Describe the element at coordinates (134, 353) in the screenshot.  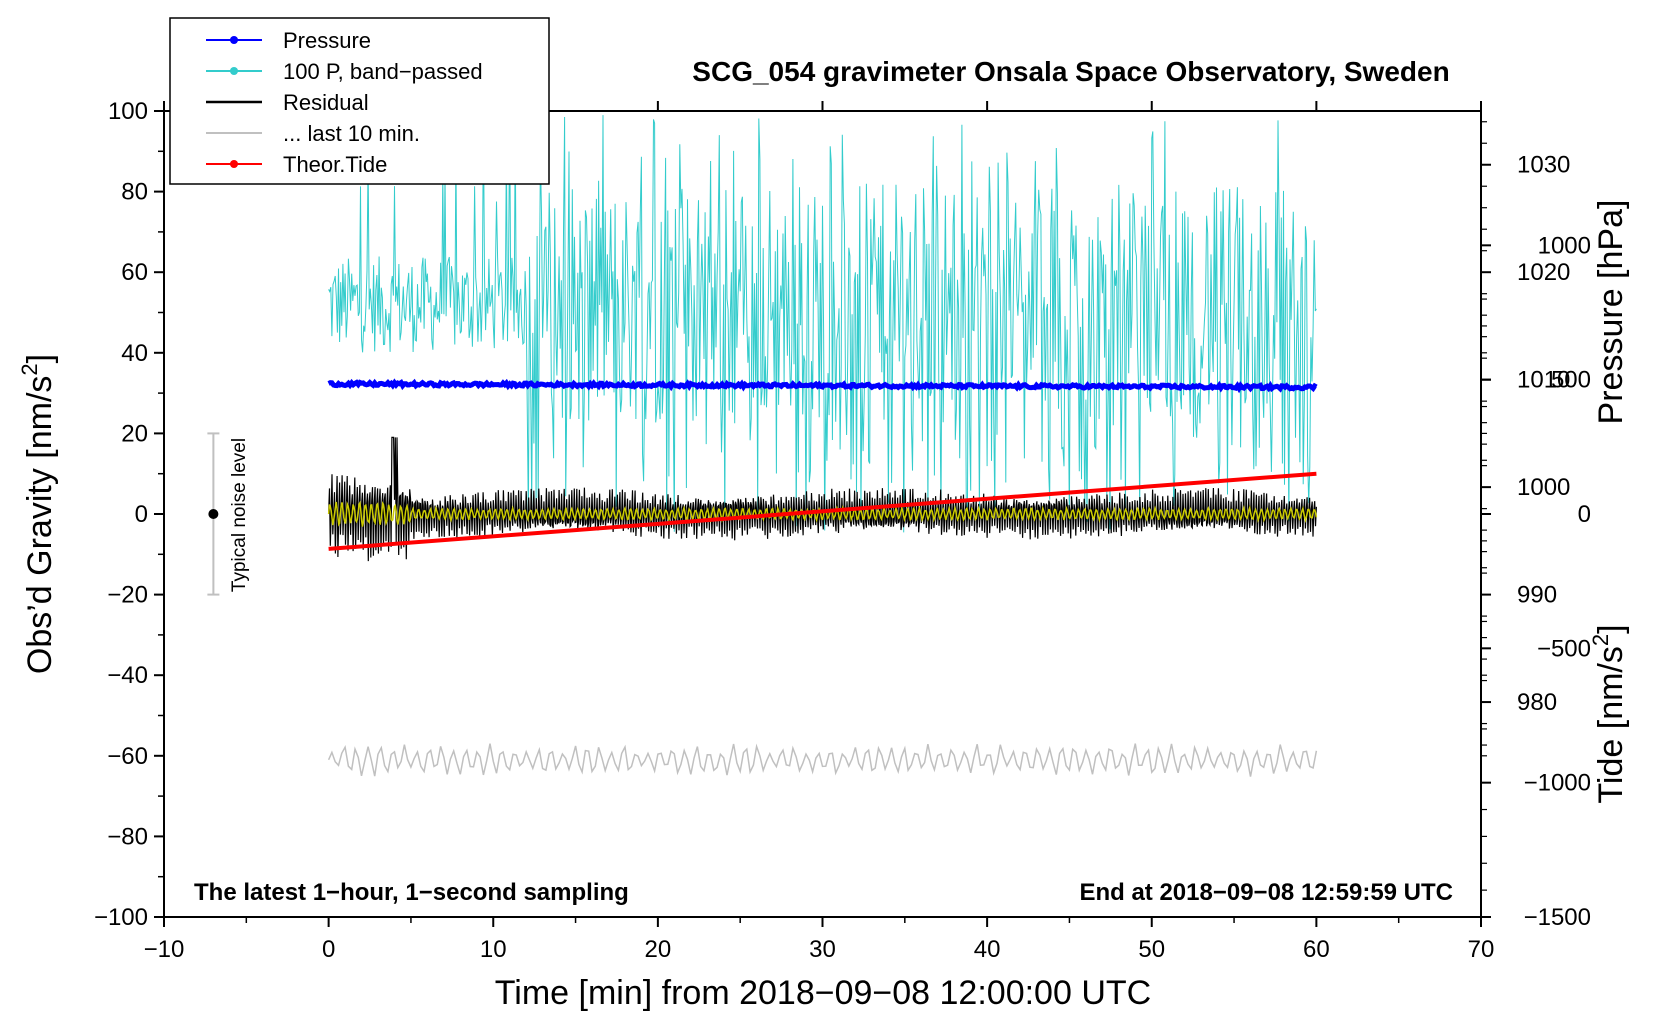
I see `y-left-tick-label: 40` at that location.